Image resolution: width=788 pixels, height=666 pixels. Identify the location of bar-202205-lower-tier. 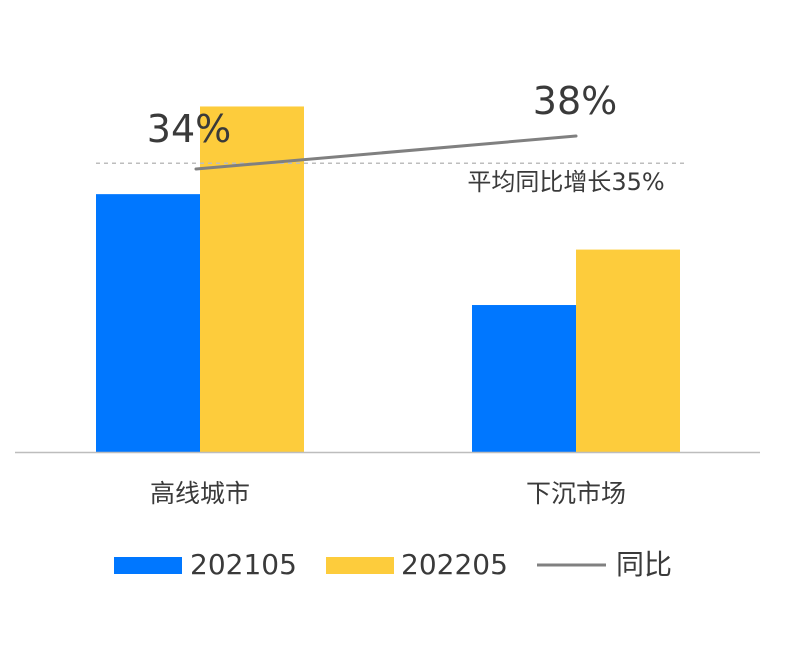
(628, 350).